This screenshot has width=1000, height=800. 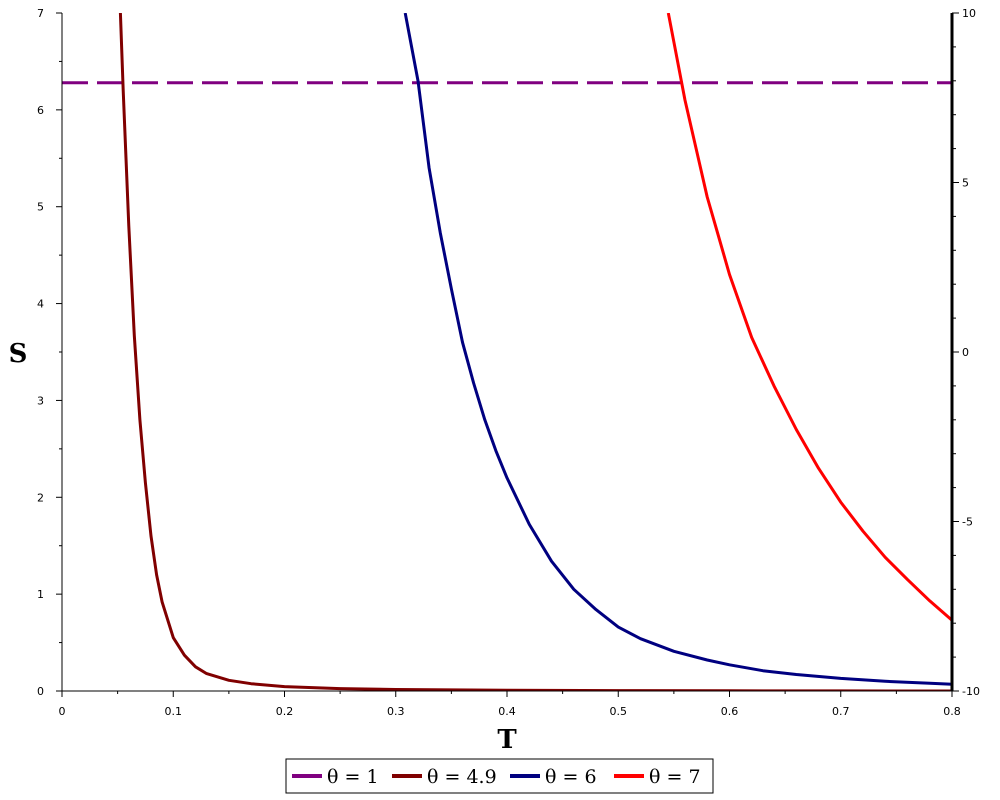 What do you see at coordinates (507, 740) in the screenshot?
I see `x-axis-title: T` at bounding box center [507, 740].